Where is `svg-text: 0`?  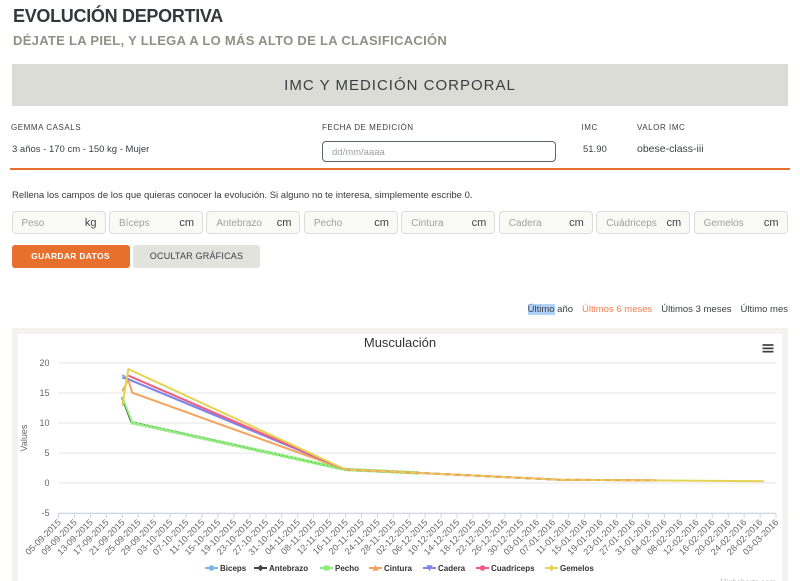 svg-text: 0 is located at coordinates (46, 483).